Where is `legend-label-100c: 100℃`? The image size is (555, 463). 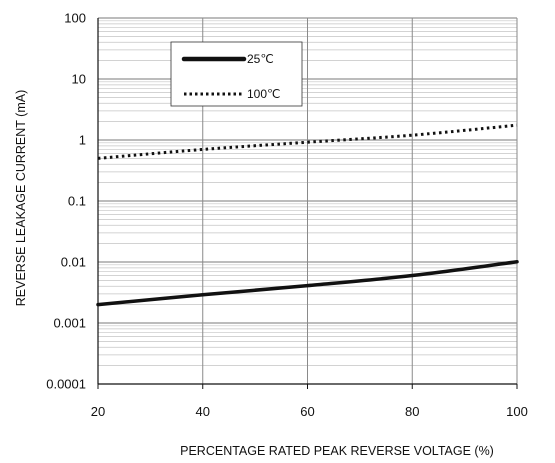
legend-label-100c: 100℃ is located at coordinates (264, 94).